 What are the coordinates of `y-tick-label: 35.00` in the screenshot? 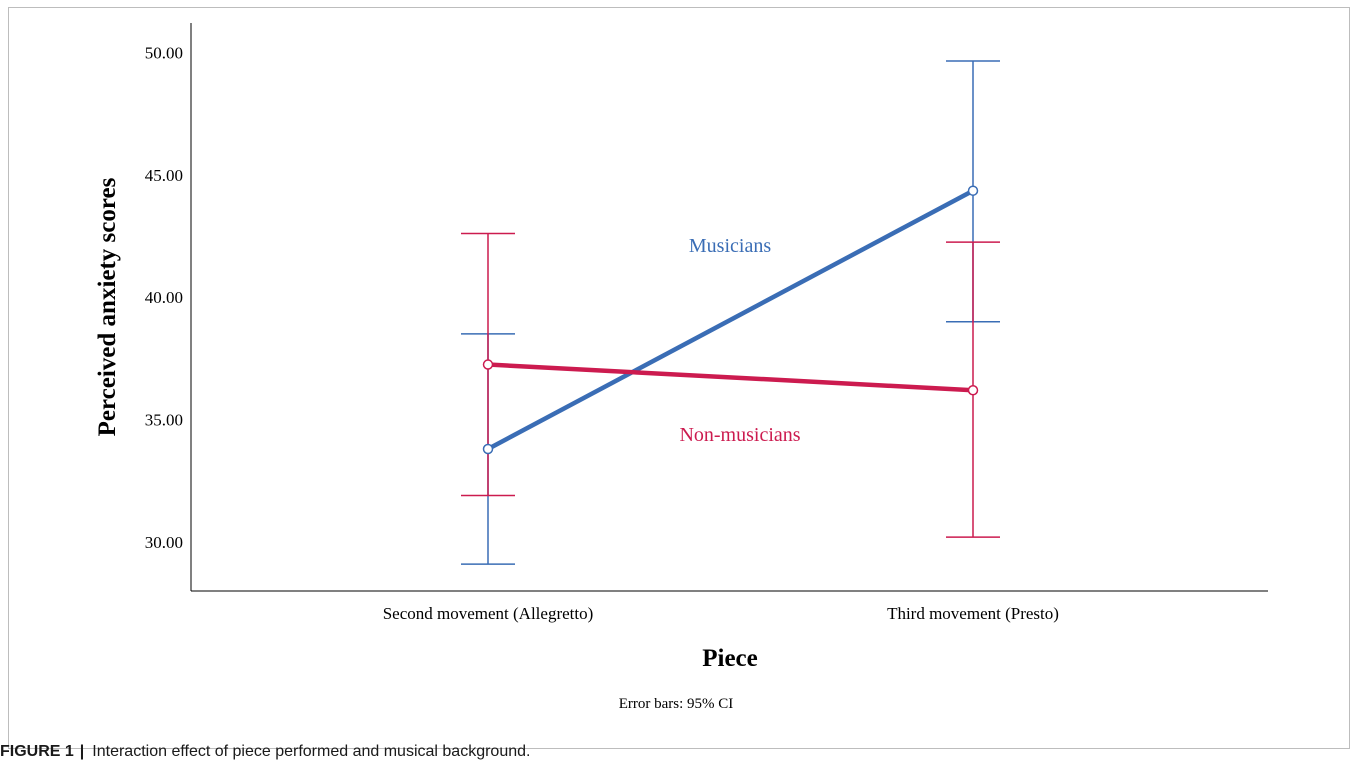 It's located at (164, 420).